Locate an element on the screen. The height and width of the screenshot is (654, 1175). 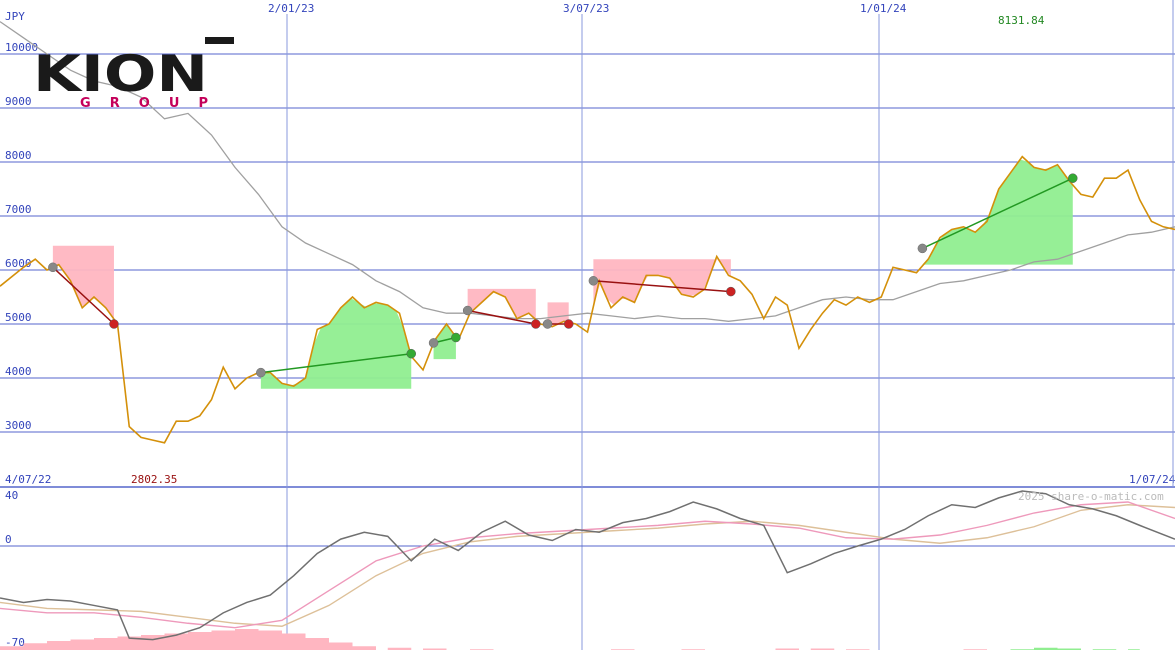
x-tick-label: 1/01/24 is located at coordinates (883, 8).